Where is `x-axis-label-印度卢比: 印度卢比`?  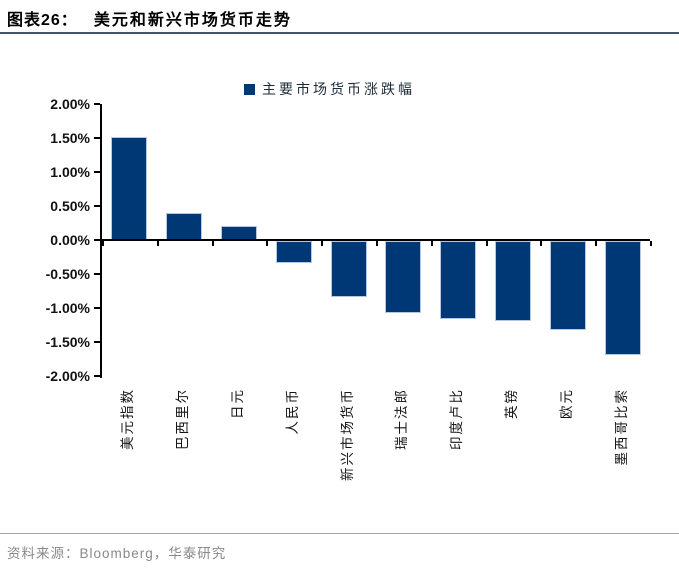
x-axis-label-印度卢比: 印度卢比 is located at coordinates (457, 419).